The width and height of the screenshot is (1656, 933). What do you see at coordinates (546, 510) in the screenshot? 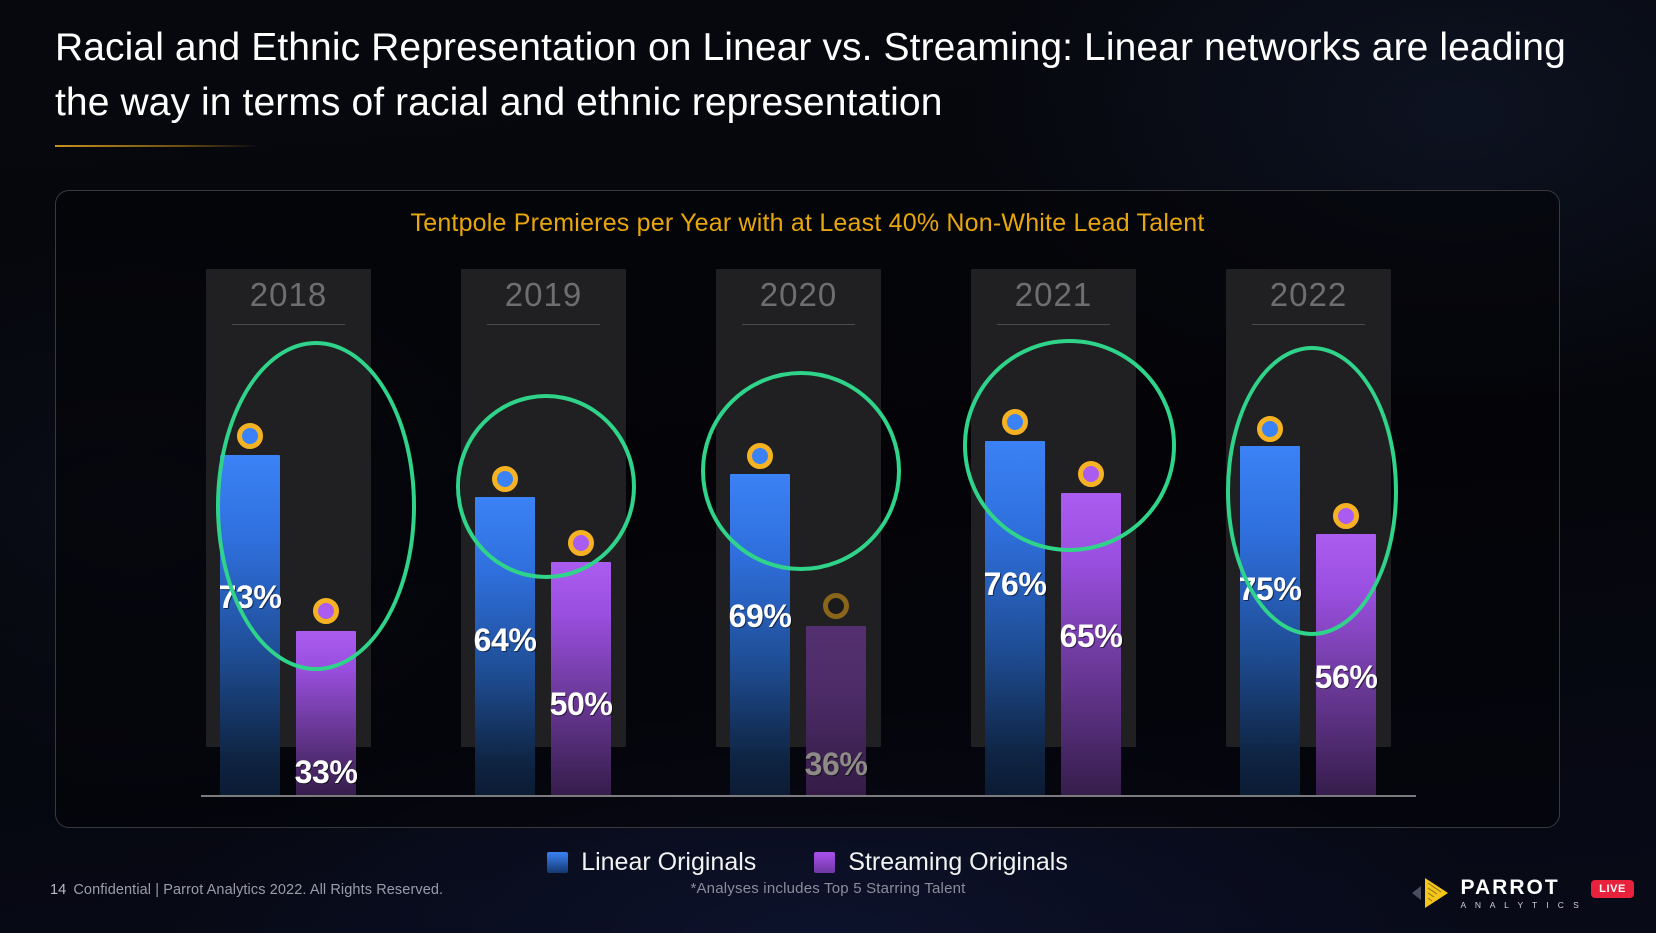
I see `year-group-2019: 2019 64% 50%` at bounding box center [546, 510].